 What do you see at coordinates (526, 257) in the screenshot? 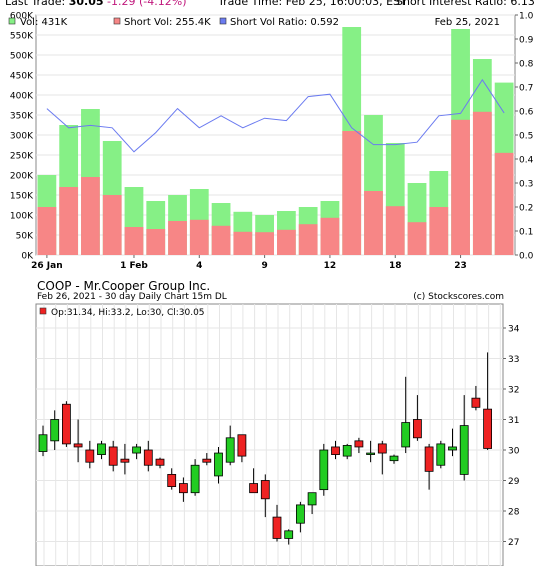
I see `y-tick-right: 0.0` at bounding box center [526, 257].